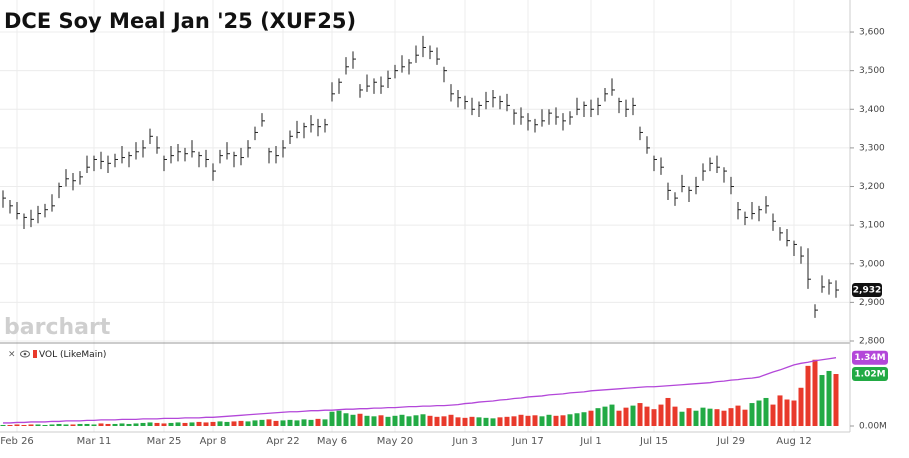 This screenshot has width=909, height=458. What do you see at coordinates (395, 441) in the screenshot?
I see `x-tick-label: May 20` at bounding box center [395, 441].